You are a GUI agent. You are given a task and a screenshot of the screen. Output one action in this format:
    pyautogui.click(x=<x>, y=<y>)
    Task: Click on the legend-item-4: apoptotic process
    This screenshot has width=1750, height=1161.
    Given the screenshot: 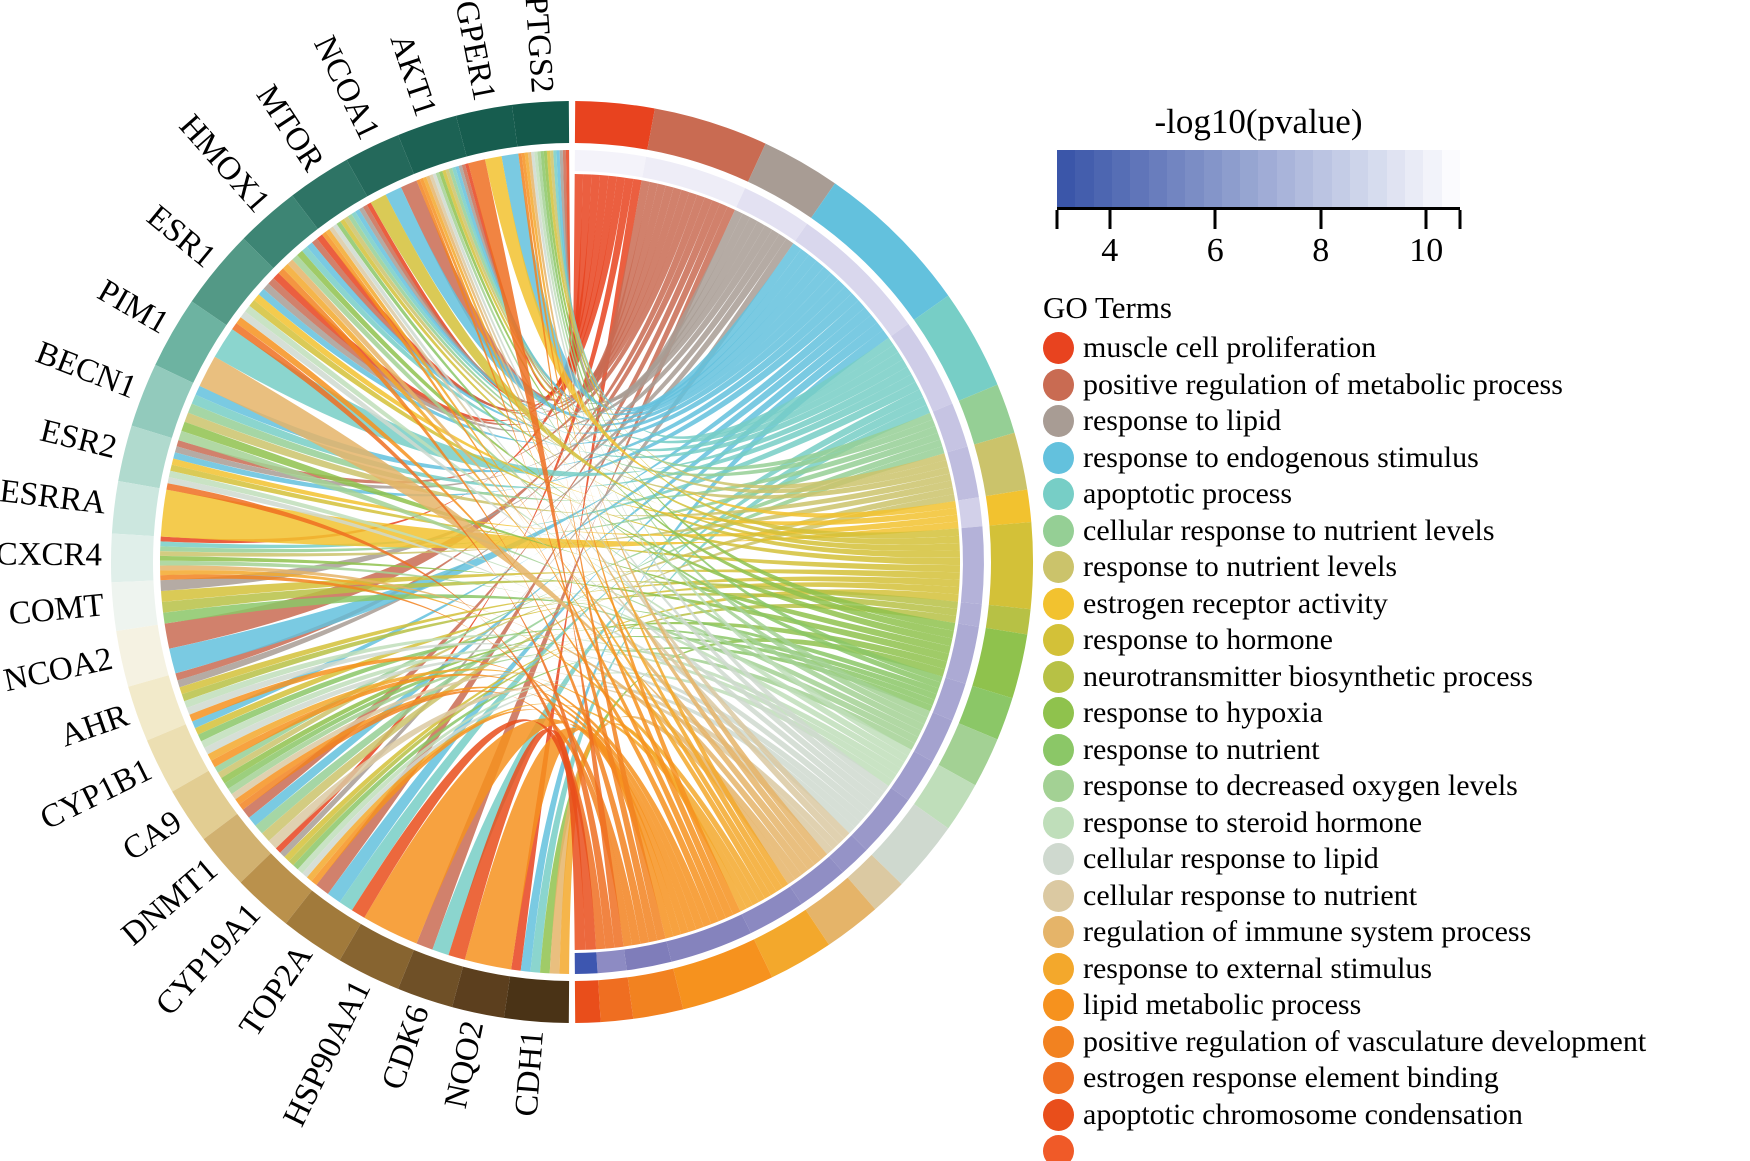 What is the action you would take?
    pyautogui.click(x=1344, y=494)
    